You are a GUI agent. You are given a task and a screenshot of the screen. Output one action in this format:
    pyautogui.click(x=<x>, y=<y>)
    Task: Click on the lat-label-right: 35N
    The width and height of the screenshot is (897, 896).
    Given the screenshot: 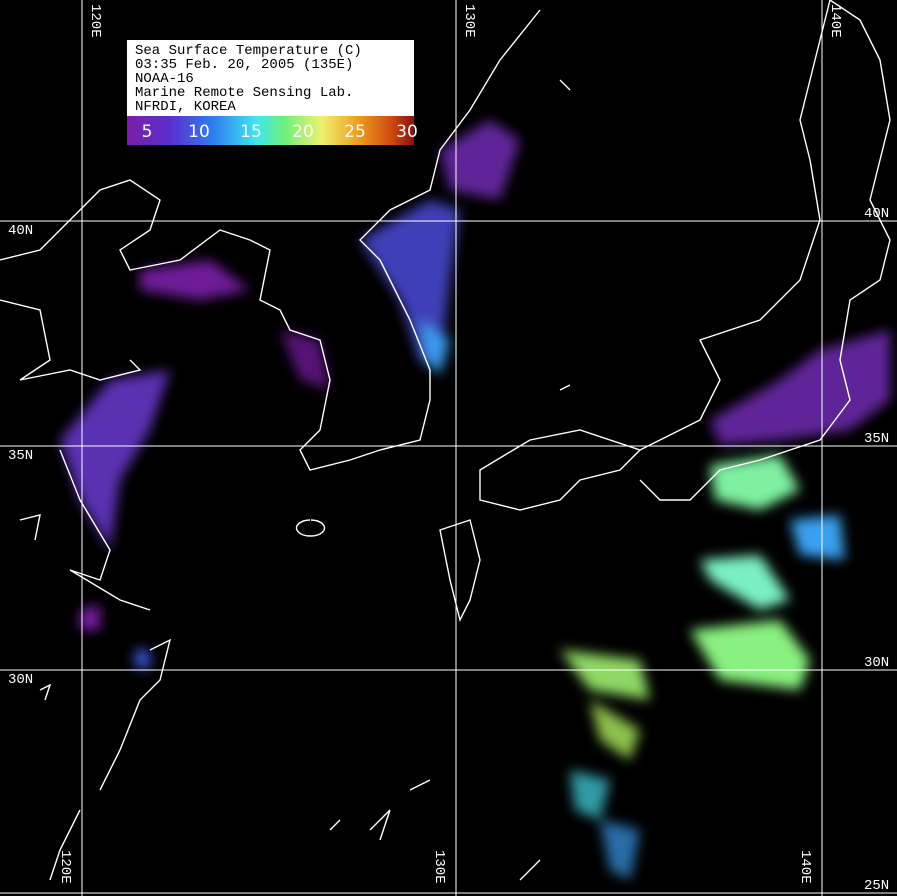 What is the action you would take?
    pyautogui.click(x=876, y=439)
    